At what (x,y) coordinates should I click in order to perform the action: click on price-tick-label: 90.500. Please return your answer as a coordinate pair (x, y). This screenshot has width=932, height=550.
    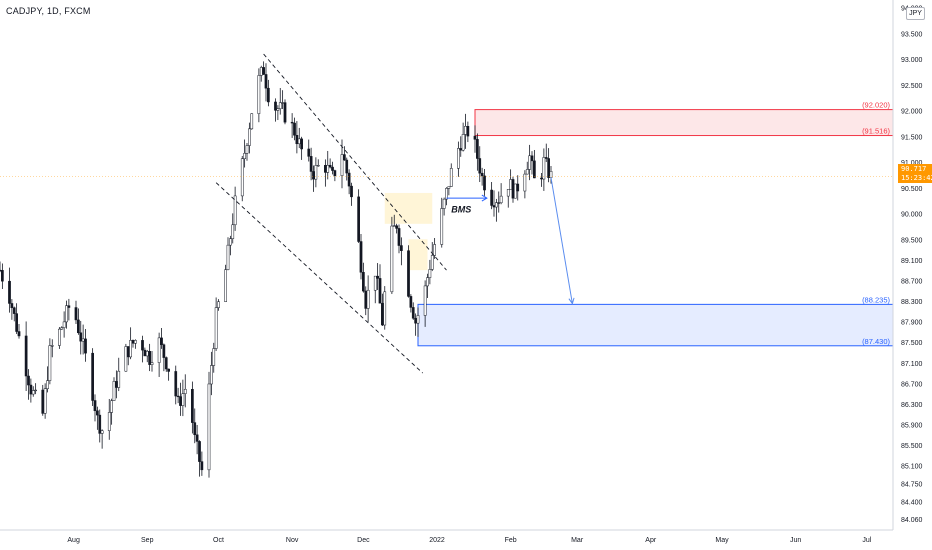
    Looking at the image, I should click on (912, 189).